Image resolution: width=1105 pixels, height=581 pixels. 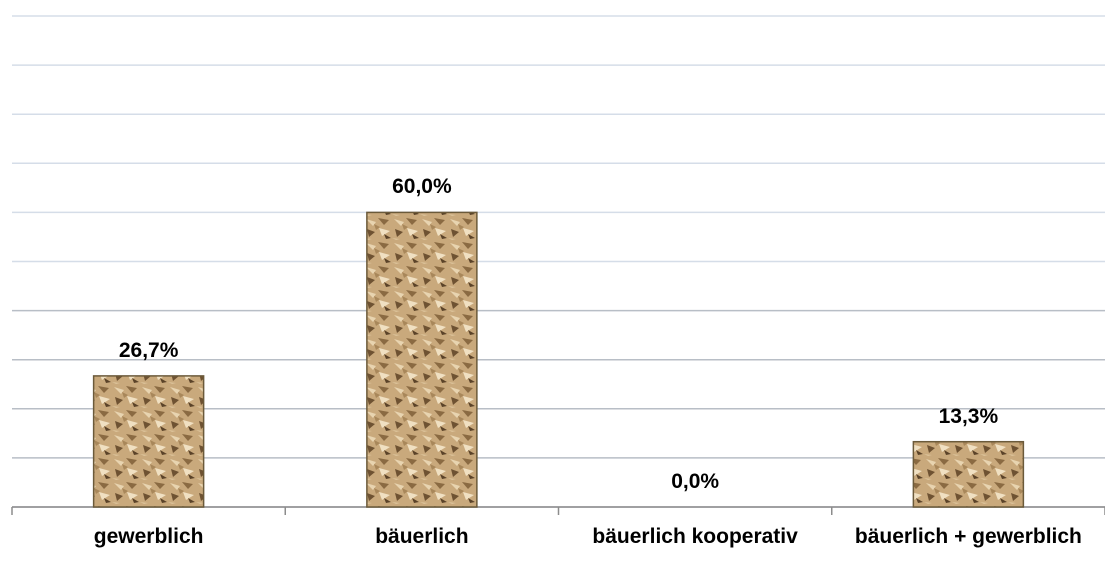 I want to click on x-tick-label: gewerblich, so click(x=148, y=536).